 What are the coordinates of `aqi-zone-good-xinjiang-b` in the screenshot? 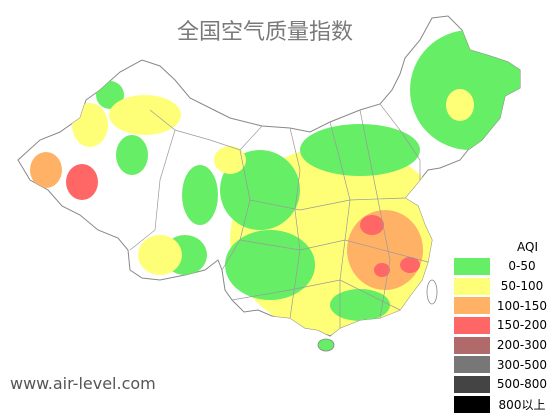 It's located at (110, 95).